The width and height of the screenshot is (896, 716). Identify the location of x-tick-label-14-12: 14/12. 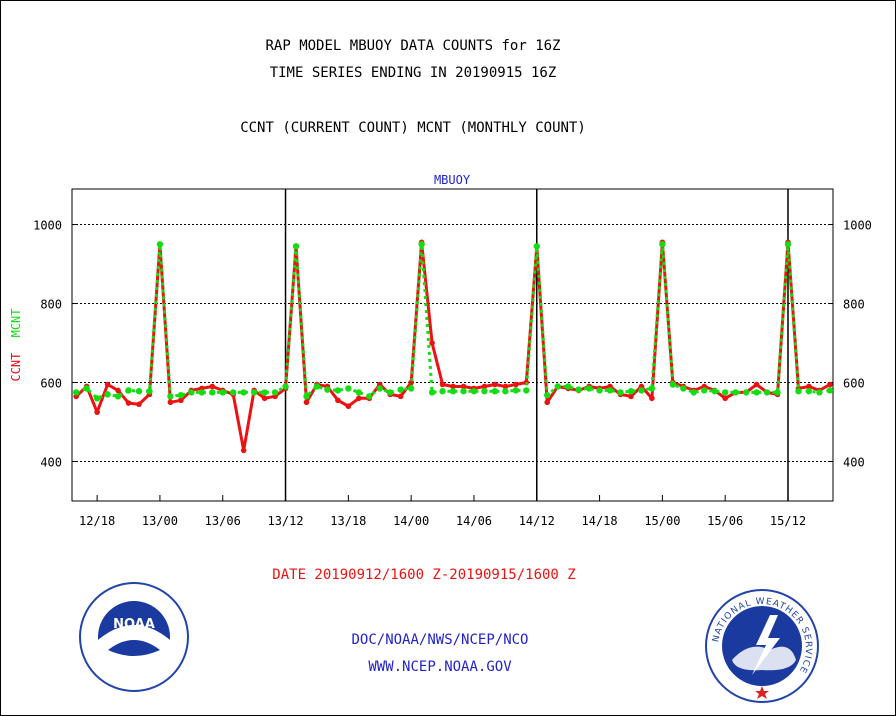
(537, 521).